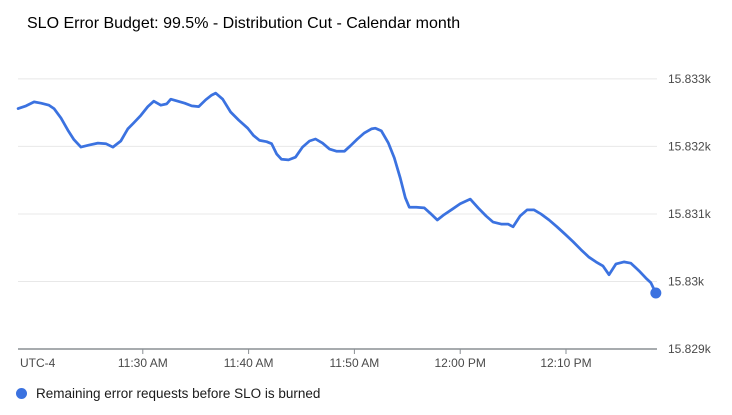 This screenshot has width=732, height=415. Describe the element at coordinates (690, 79) in the screenshot. I see `y-axis-tick-label: 15.833k` at that location.